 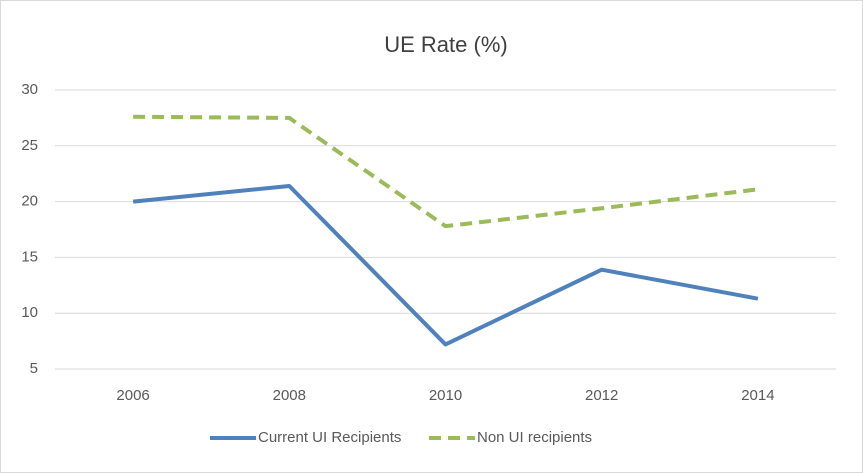 I want to click on y-tick-label: 10, so click(x=29, y=312).